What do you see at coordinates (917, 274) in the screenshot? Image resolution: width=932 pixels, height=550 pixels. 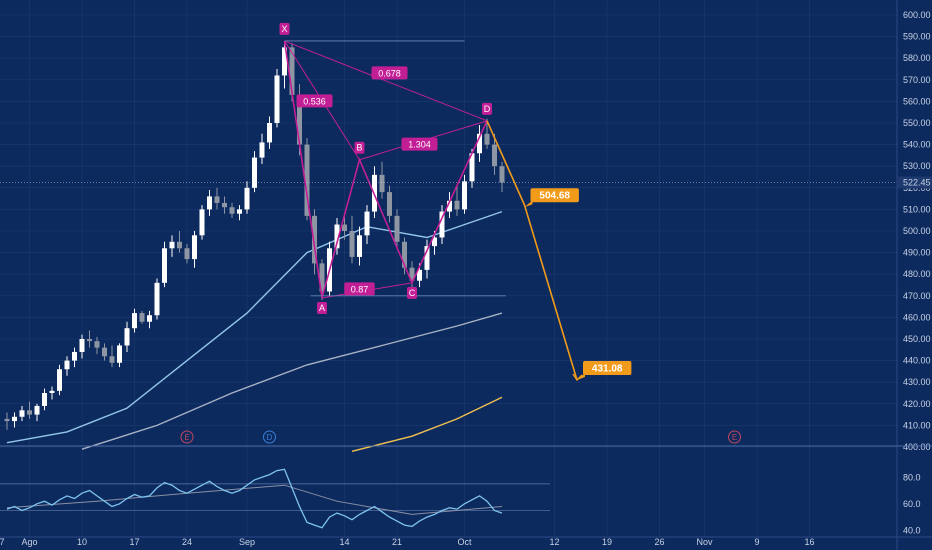 I see `price-tick-label: 480.00` at bounding box center [917, 274].